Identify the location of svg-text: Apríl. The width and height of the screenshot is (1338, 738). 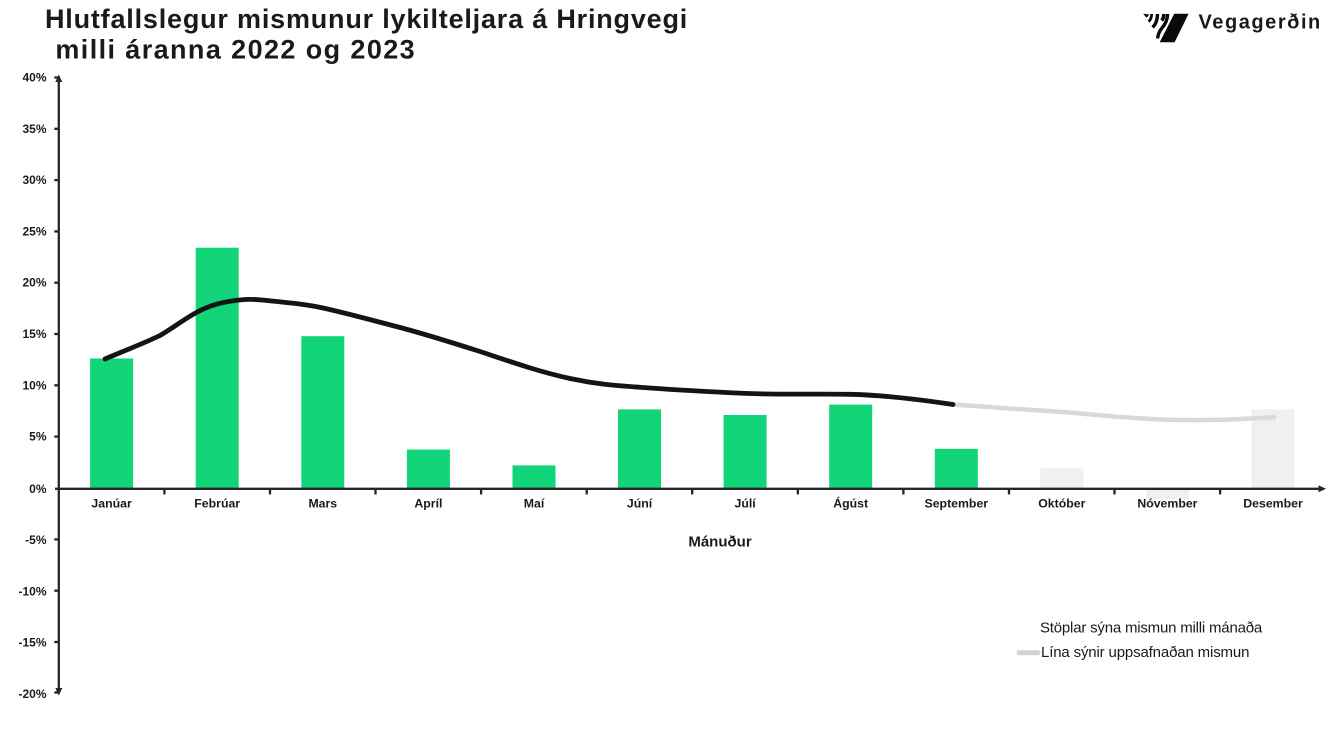
(428, 503).